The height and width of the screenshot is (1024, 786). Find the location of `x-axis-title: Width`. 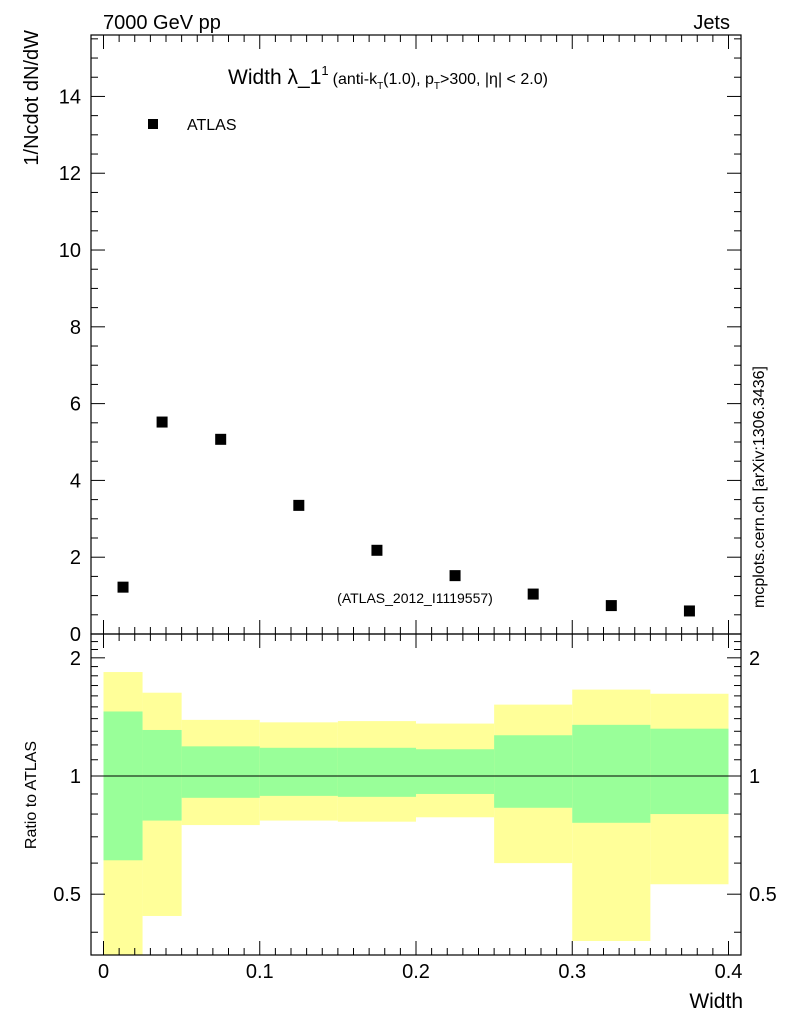

x-axis-title: Width is located at coordinates (716, 1001).